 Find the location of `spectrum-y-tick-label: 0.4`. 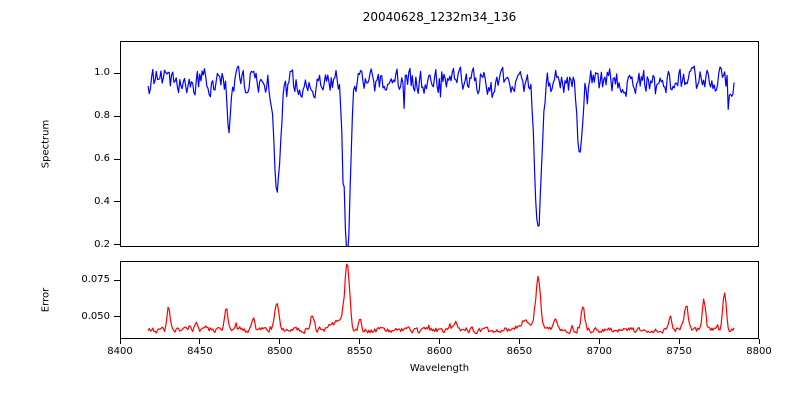

spectrum-y-tick-label: 0.4 is located at coordinates (102, 201).